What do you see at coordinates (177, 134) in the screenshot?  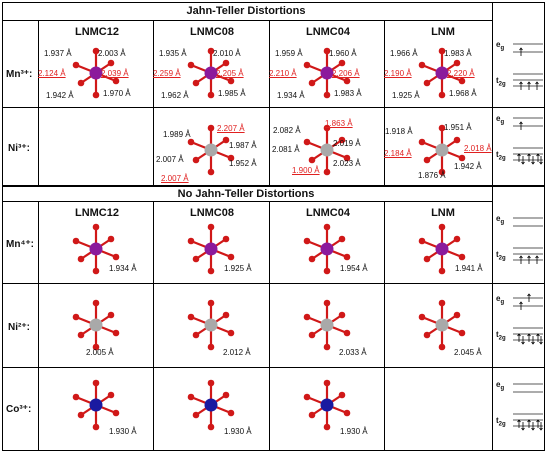 I see `bond-length-label: 1.989 Å` at bounding box center [177, 134].